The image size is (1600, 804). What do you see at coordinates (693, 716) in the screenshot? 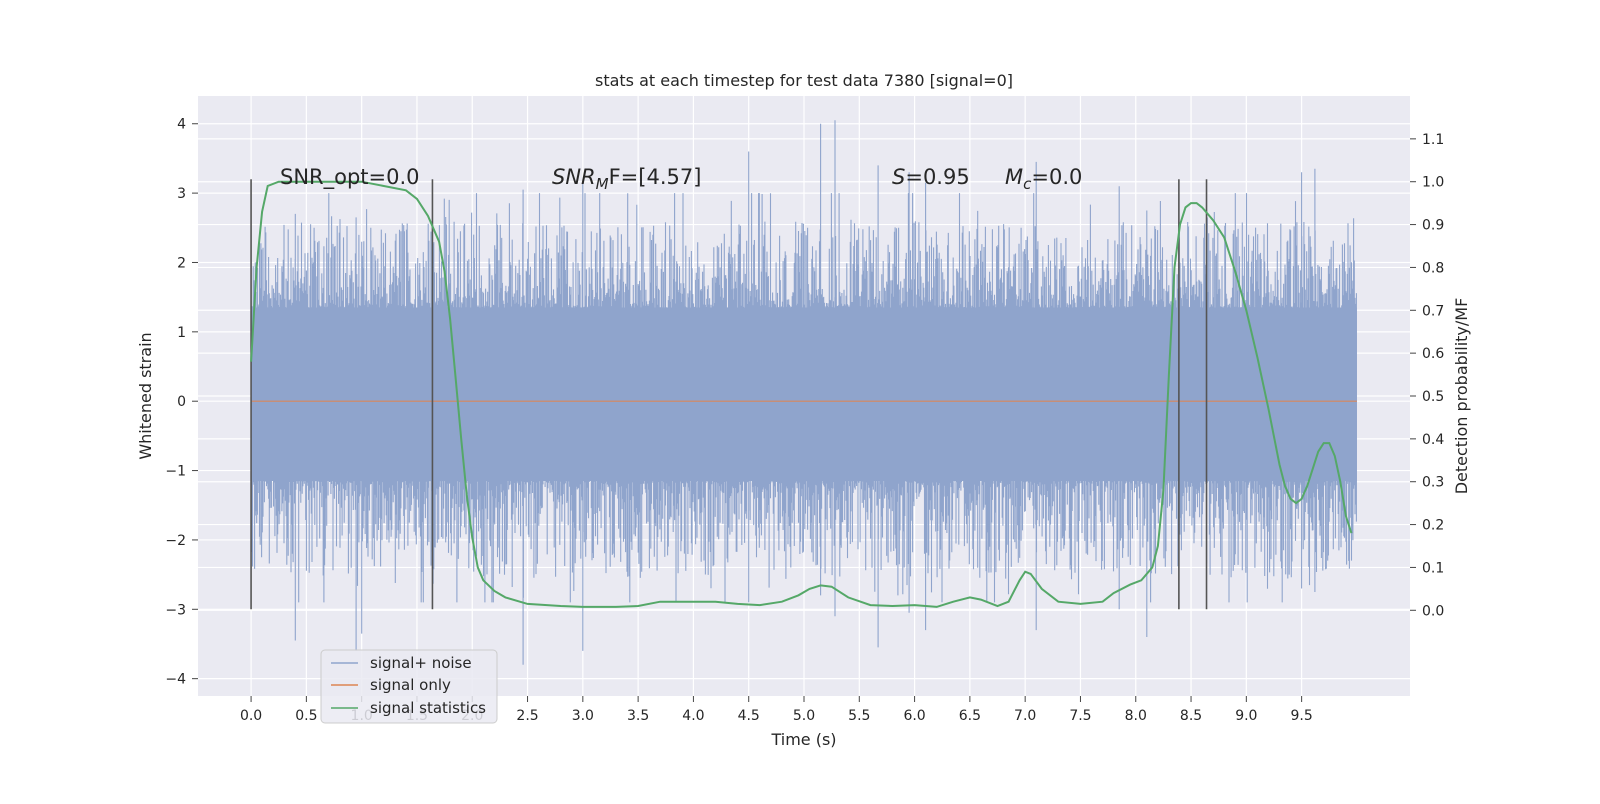
I see `x-tick-label: 4.0` at bounding box center [693, 716].